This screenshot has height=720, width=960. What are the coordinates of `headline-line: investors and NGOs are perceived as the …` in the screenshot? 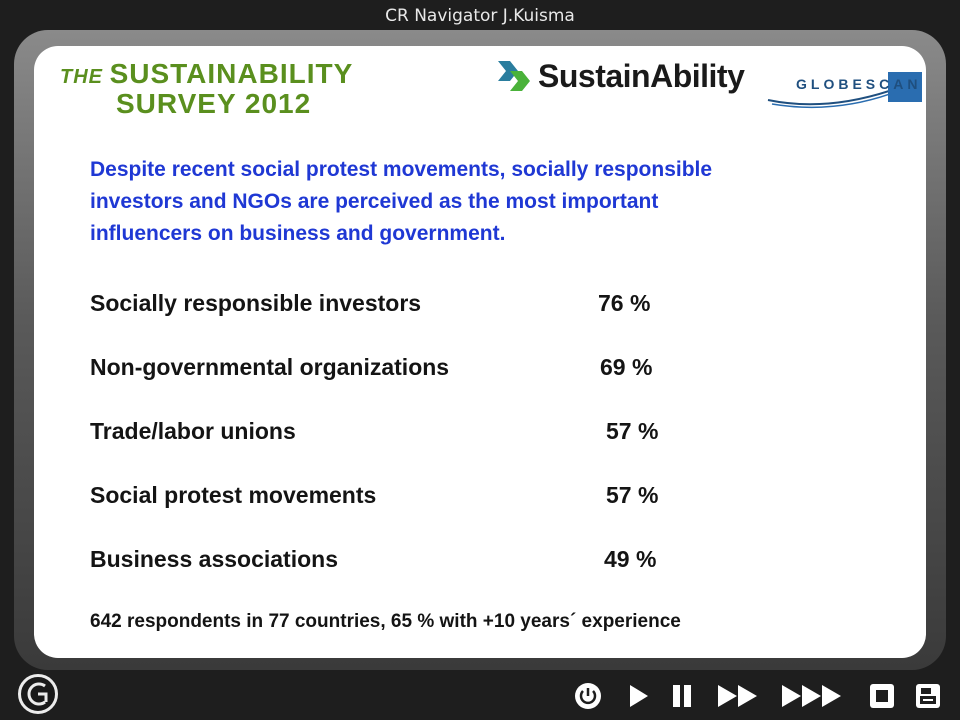 It's located at (374, 201).